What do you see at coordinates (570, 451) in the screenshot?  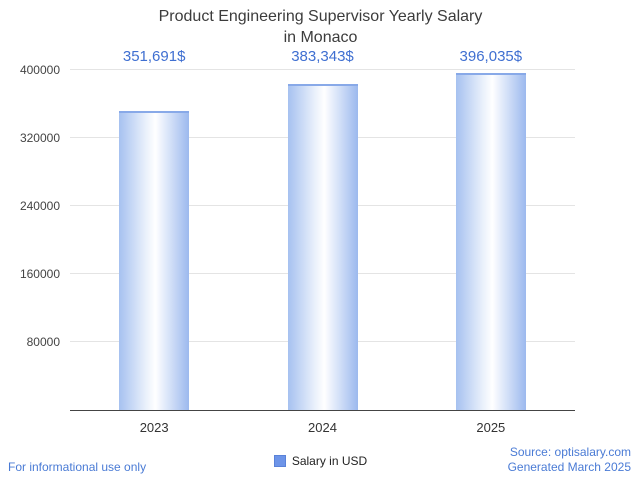 I see `source-link: Source: optisalary.com` at bounding box center [570, 451].